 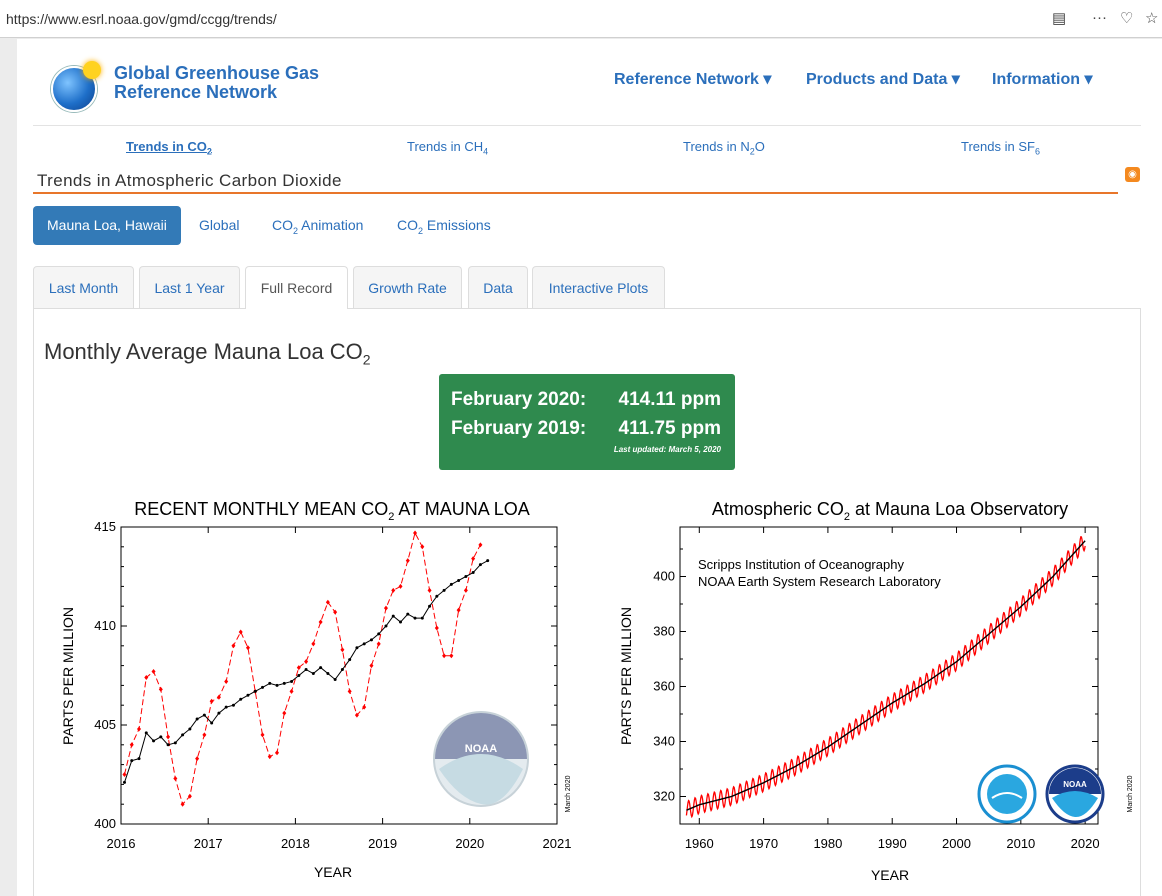 I want to click on tab-last-month: Last Month, so click(x=83, y=287).